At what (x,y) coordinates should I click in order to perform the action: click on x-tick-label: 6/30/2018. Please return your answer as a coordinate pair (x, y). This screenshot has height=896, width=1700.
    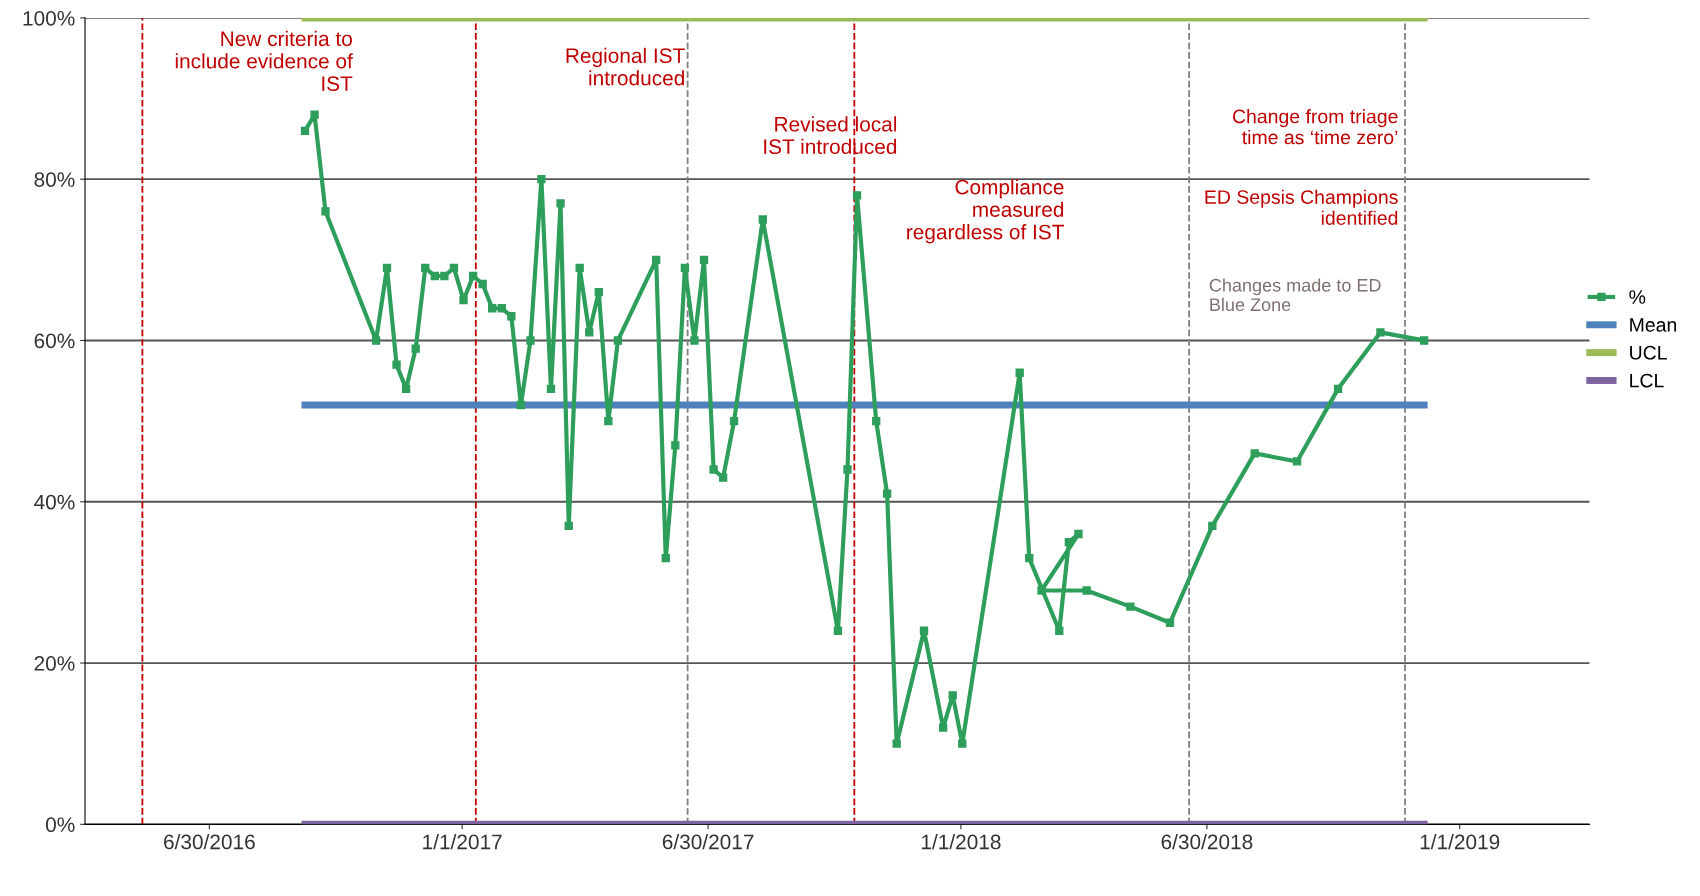
    Looking at the image, I should click on (1207, 842).